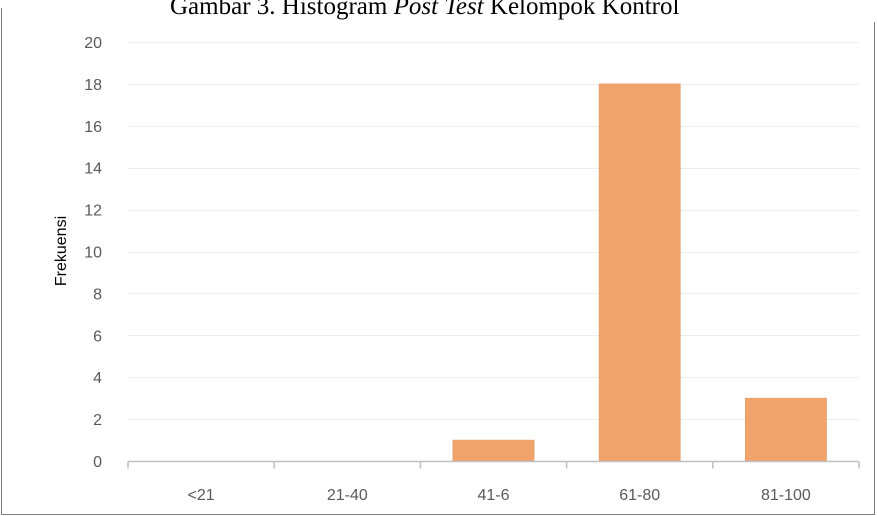  Describe the element at coordinates (493, 464) in the screenshot. I see `x-axis` at that location.